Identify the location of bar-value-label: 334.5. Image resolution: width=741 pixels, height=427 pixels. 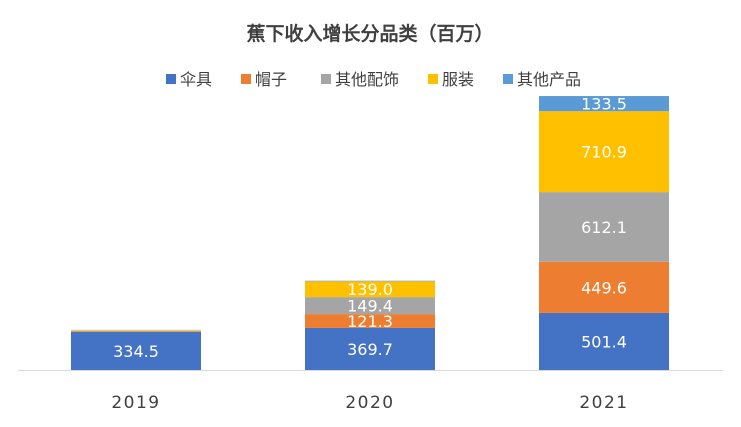
(136, 351).